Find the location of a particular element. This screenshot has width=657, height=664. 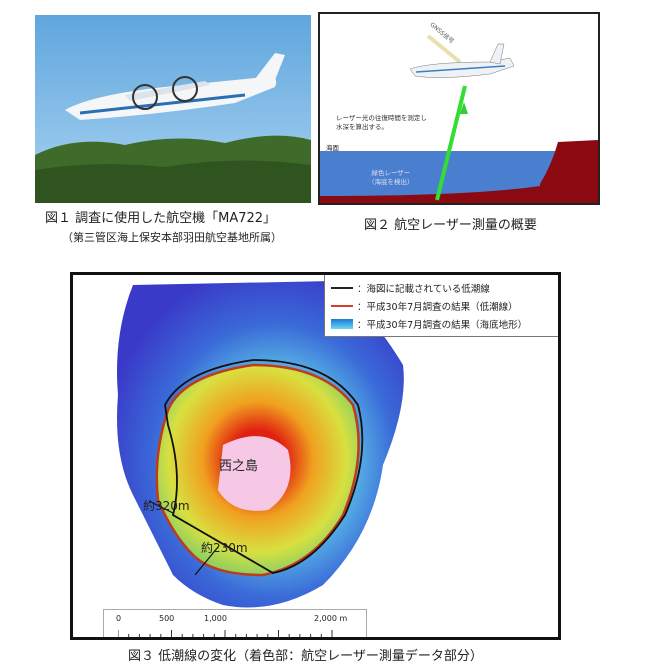

scale-tick-label: 0 is located at coordinates (119, 618).